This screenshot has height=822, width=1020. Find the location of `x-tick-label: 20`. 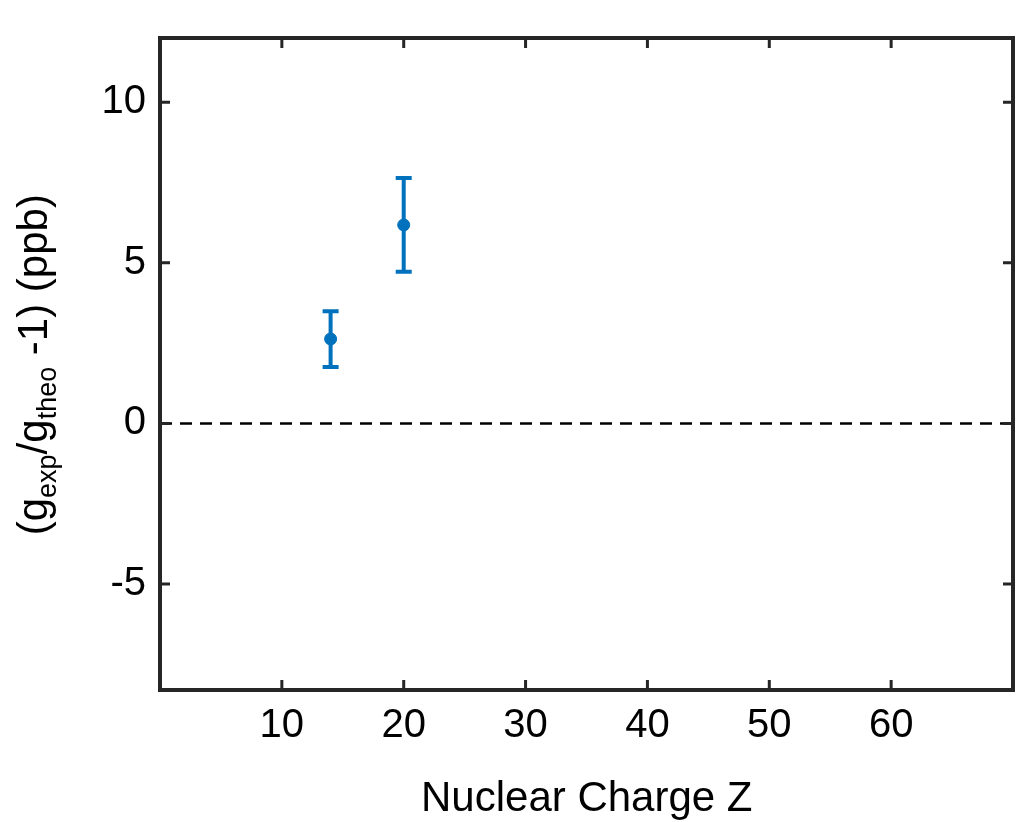

x-tick-label: 20 is located at coordinates (403, 723).